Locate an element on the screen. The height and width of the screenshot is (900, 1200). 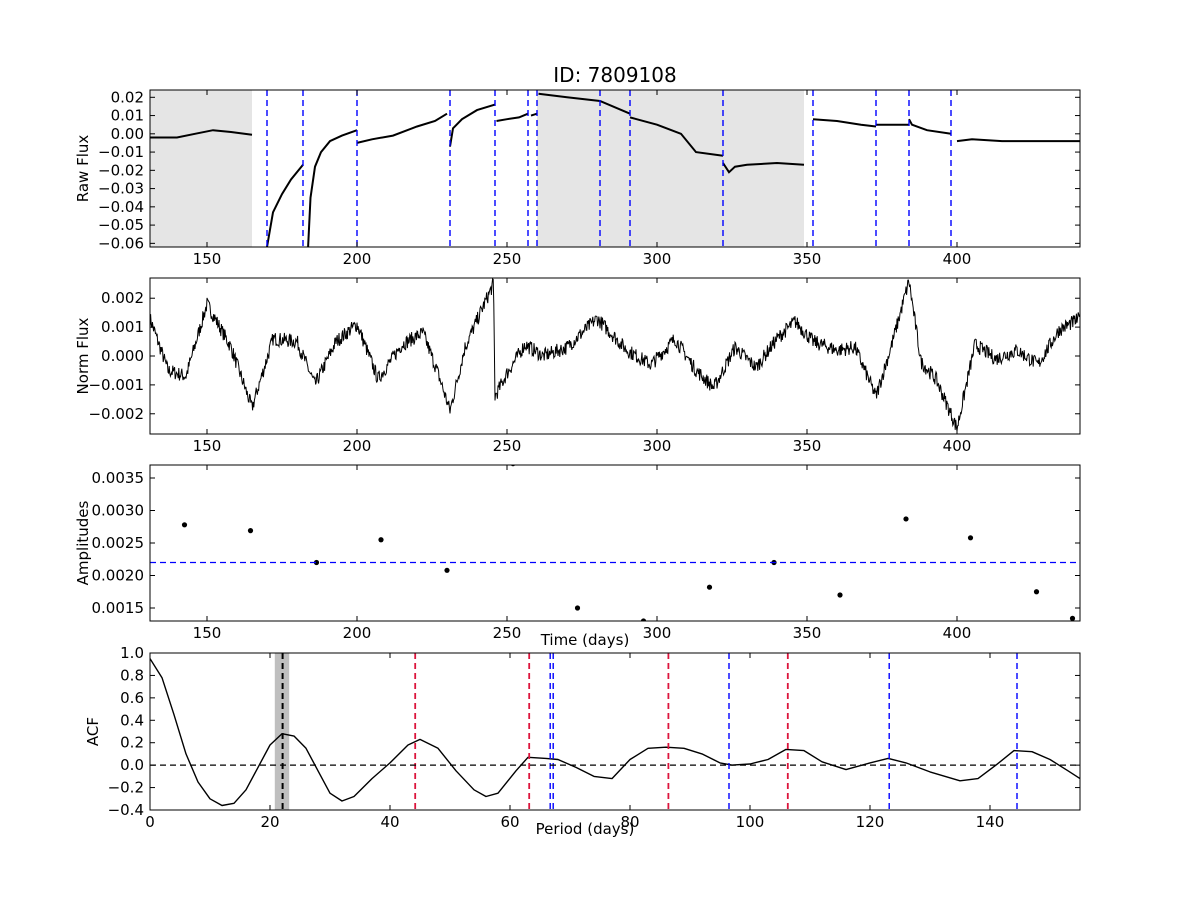
x-axis-label: Time (days) is located at coordinates (585, 640).